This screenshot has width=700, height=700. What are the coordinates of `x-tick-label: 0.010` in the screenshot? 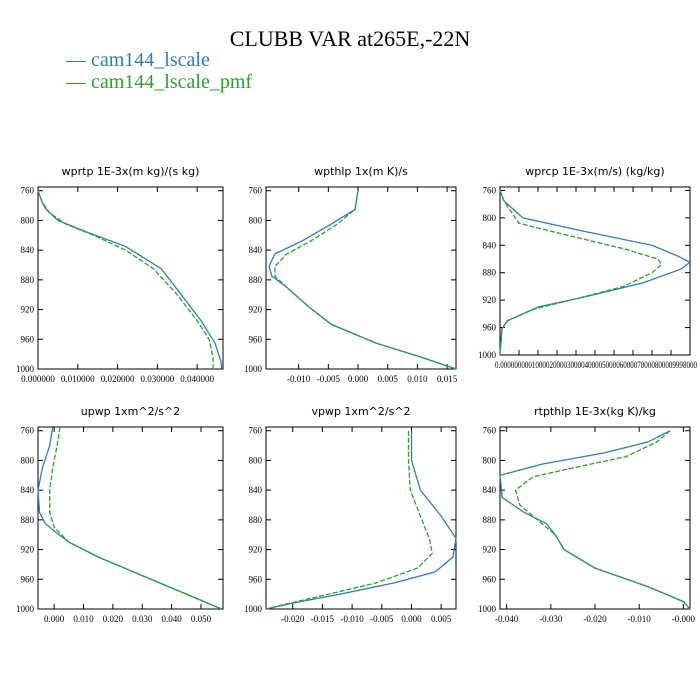 It's located at (417, 379).